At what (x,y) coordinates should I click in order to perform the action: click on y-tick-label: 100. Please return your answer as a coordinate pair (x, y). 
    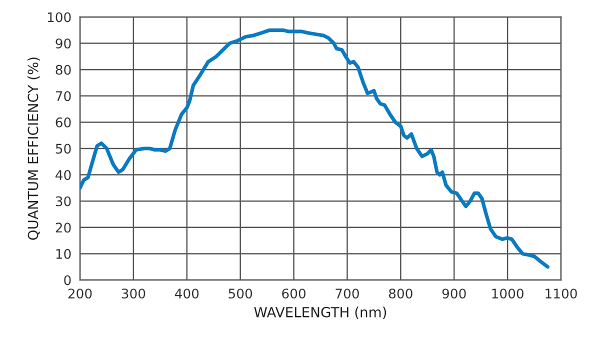
    Looking at the image, I should click on (59, 17).